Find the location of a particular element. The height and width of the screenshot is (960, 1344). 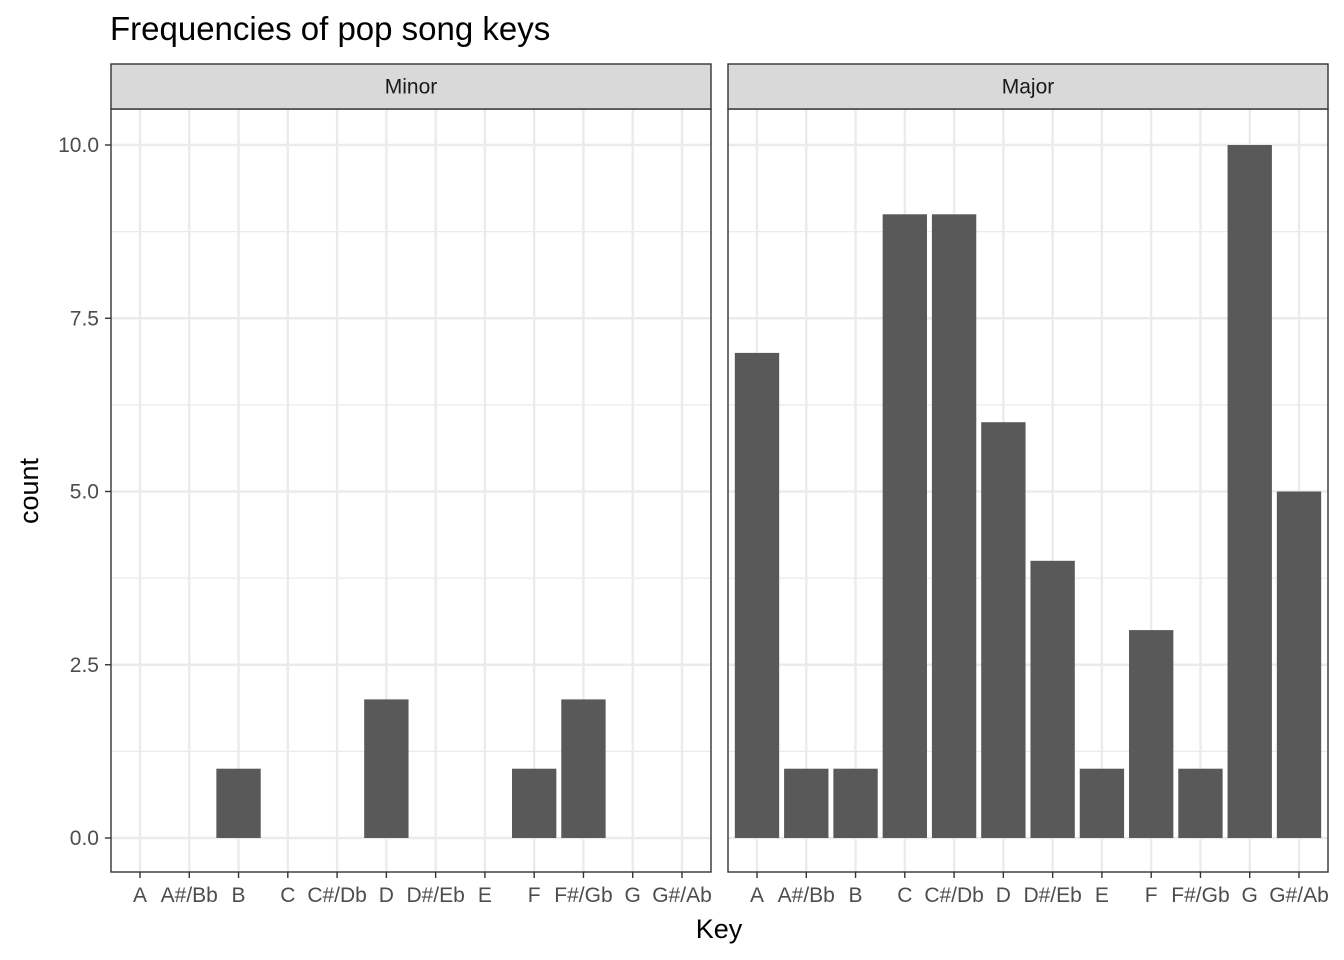

facet-strip-label: Major is located at coordinates (1028, 87).